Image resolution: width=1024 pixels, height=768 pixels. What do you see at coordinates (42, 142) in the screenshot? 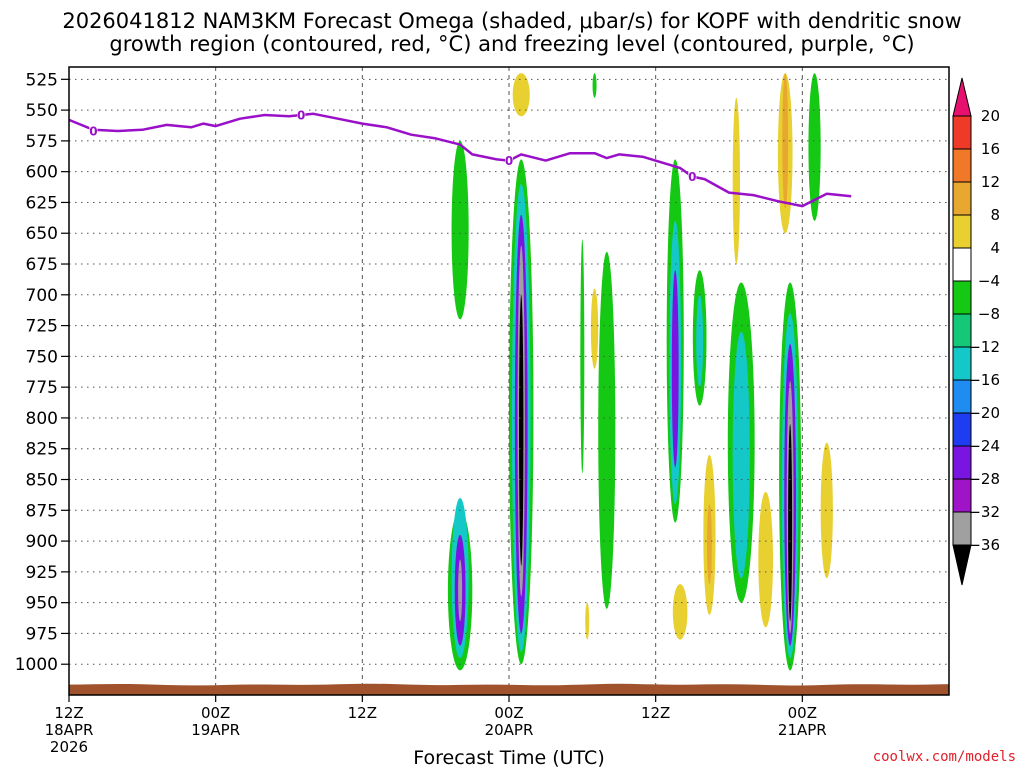
I see `y-tick-label: 575` at bounding box center [42, 142].